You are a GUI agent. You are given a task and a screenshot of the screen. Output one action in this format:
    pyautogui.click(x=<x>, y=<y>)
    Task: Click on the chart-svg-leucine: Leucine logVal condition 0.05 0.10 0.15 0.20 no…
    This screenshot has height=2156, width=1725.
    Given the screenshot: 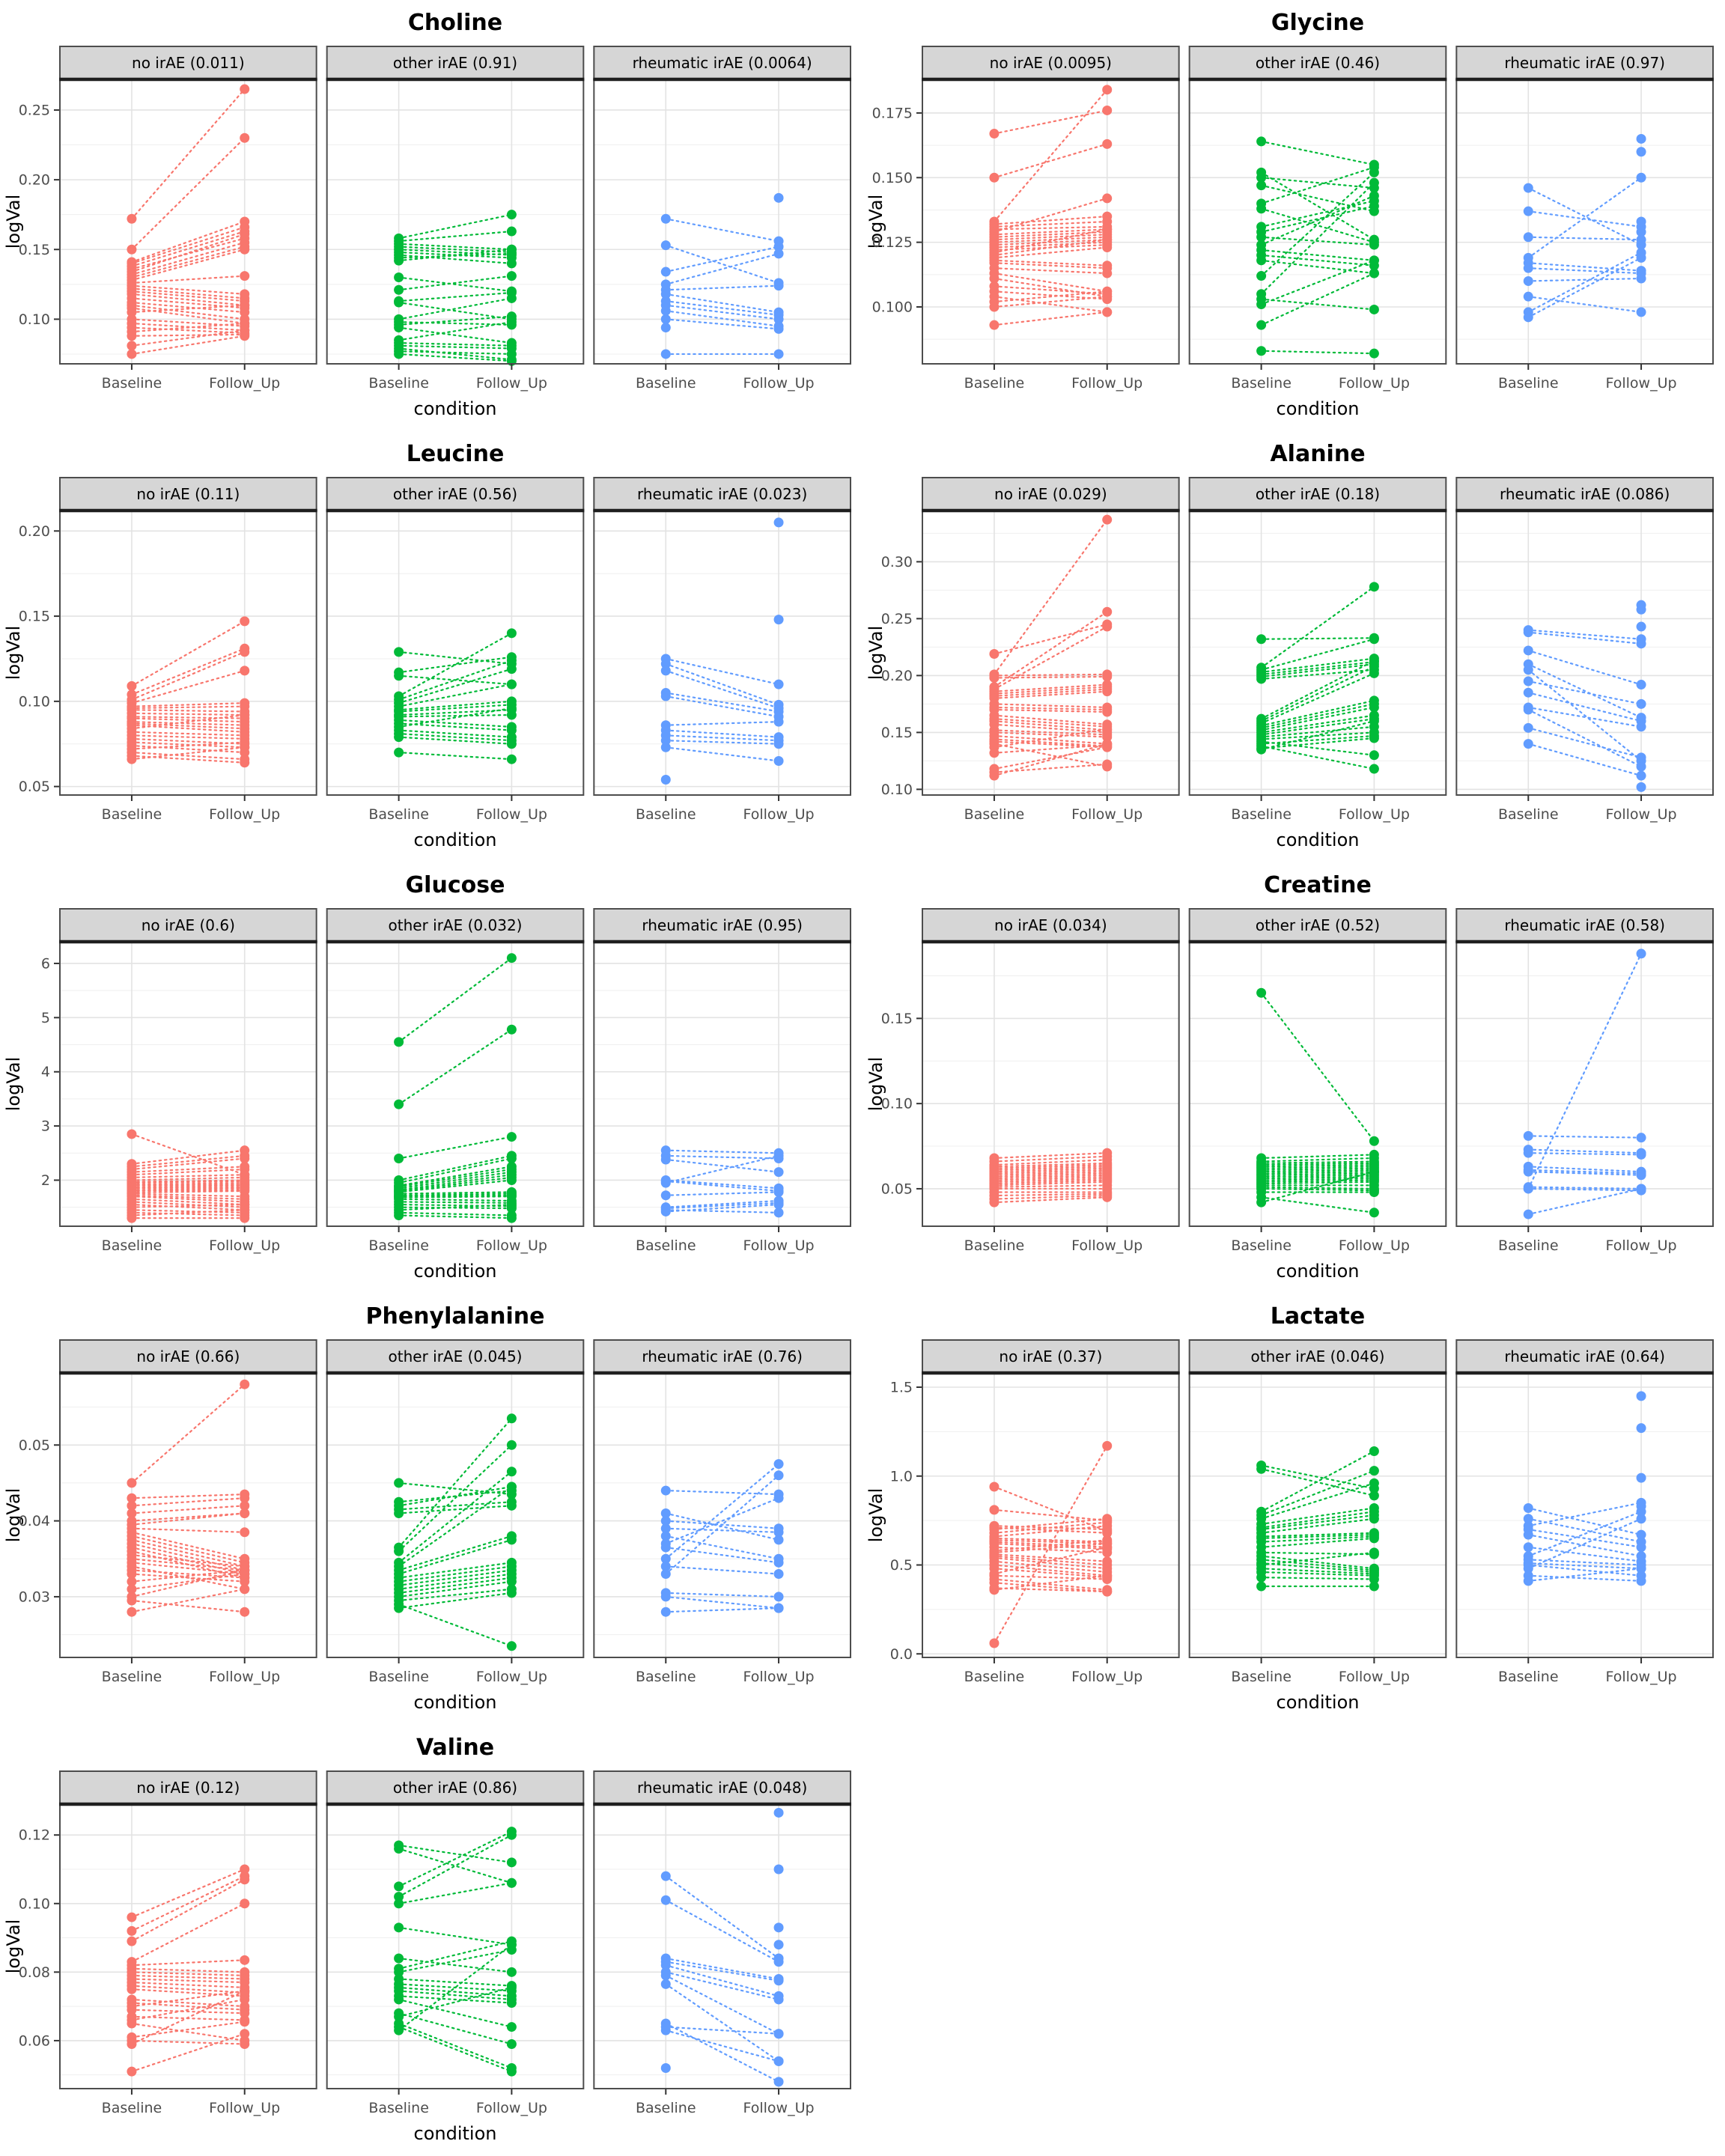 What is the action you would take?
    pyautogui.click(x=427, y=645)
    